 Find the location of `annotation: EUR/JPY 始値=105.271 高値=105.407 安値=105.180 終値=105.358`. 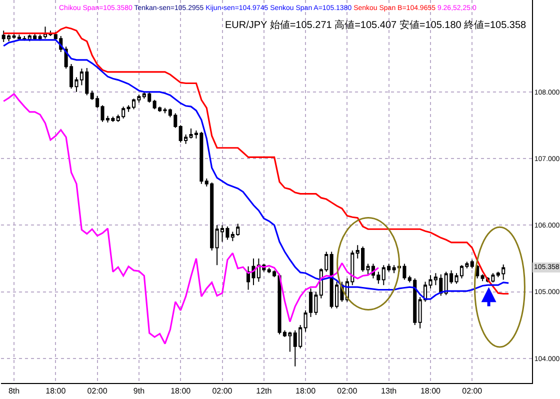

annotation: EUR/JPY 始値=105.271 高値=105.407 安値=105.180 終値=105.358 is located at coordinates (376, 25).